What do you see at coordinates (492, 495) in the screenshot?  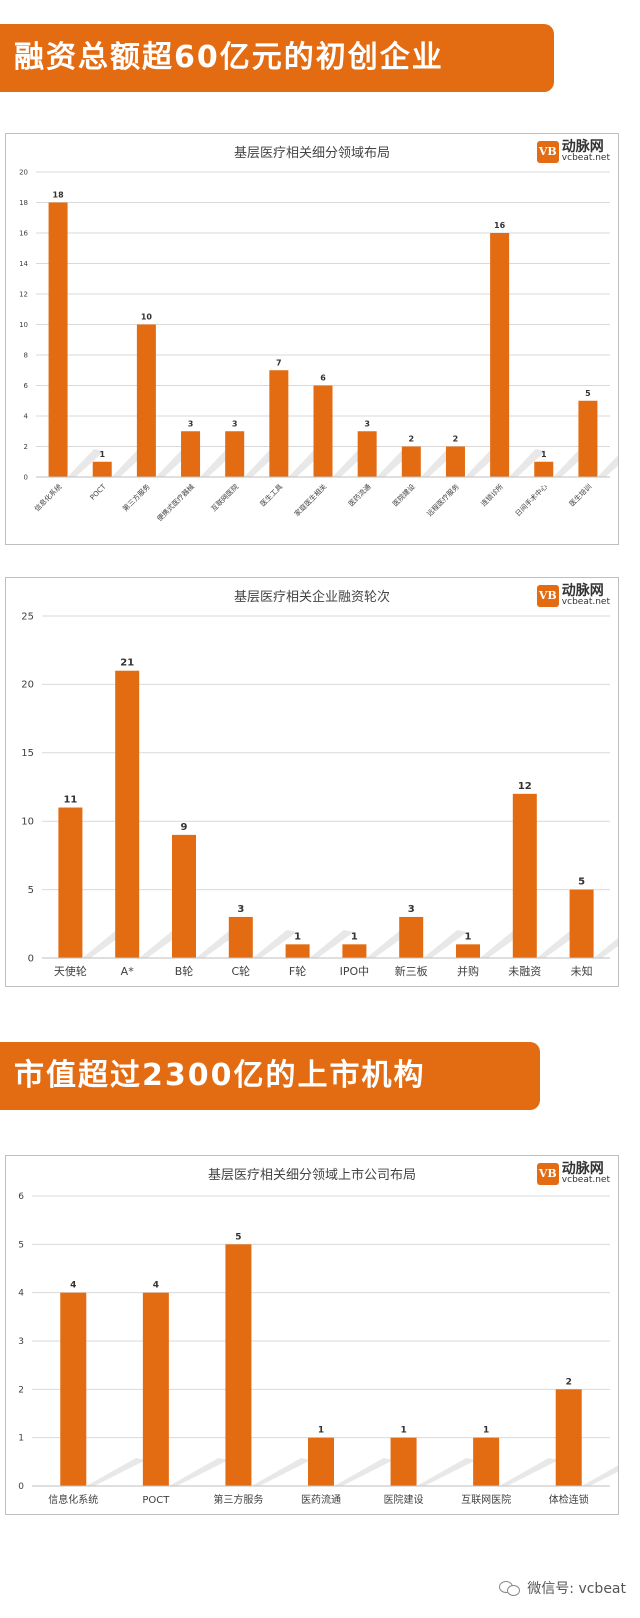 I see `x-category-label: 连锁诊所` at bounding box center [492, 495].